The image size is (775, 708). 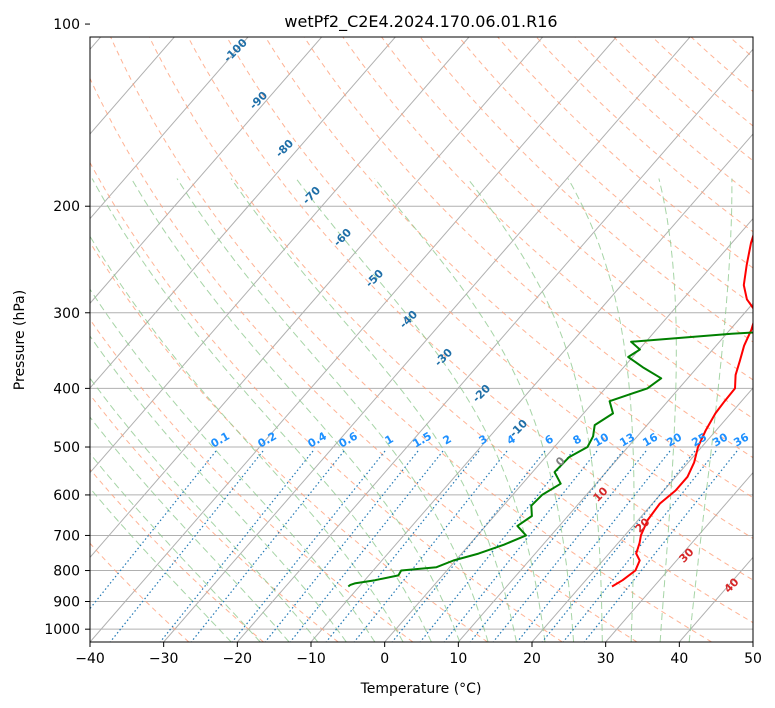 What do you see at coordinates (421, 689) in the screenshot?
I see `x-axis-title: Temperature (°C)` at bounding box center [421, 689].